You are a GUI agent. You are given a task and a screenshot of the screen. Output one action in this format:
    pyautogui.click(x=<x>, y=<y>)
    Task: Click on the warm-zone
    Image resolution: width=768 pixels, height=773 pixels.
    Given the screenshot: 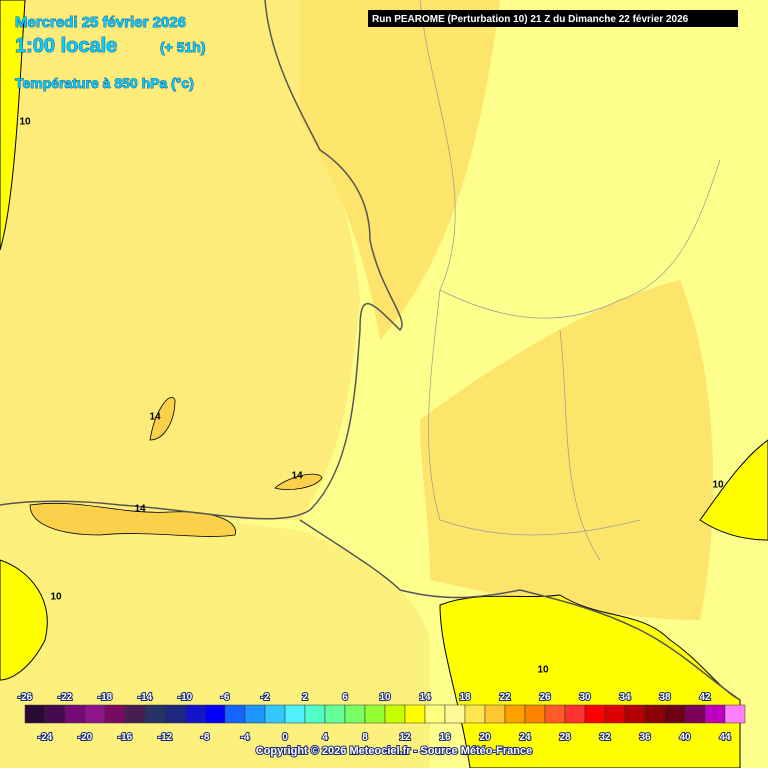 What is the action you would take?
    pyautogui.click(x=400, y=170)
    